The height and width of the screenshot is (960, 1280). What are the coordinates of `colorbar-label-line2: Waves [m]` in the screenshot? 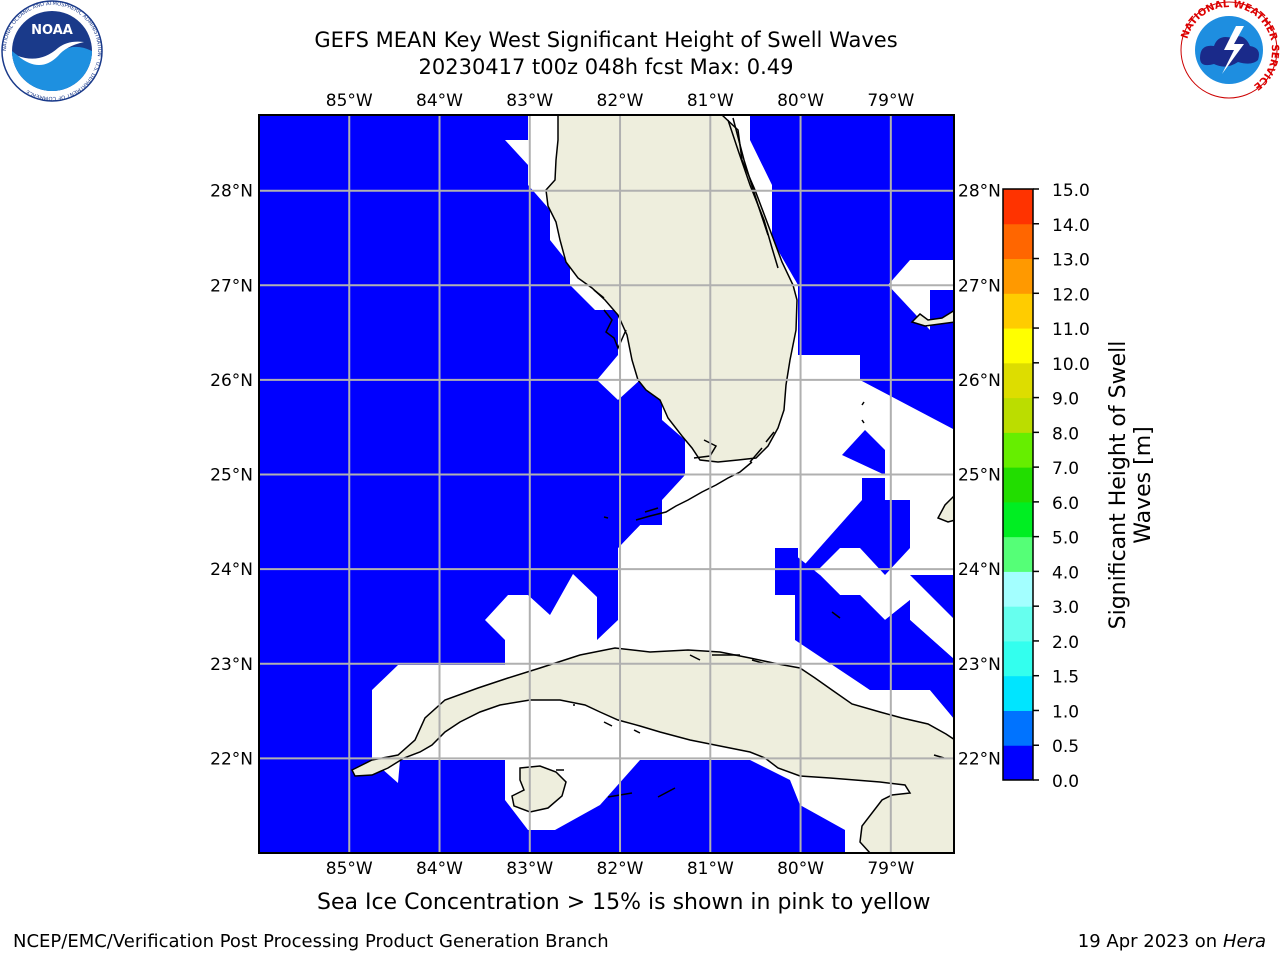 It's located at (1143, 484).